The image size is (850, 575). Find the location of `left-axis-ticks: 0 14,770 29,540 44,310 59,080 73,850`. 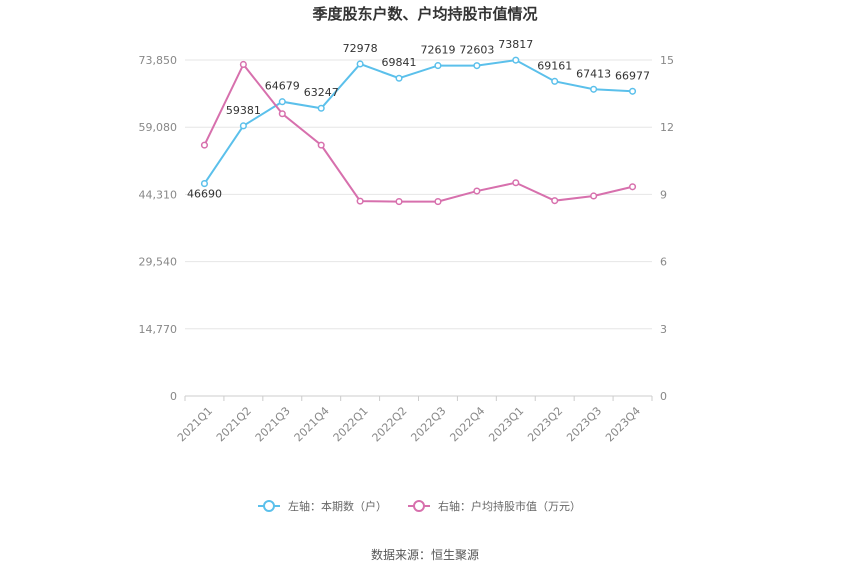

left-axis-ticks: 0 14,770 29,540 44,310 59,080 73,850 is located at coordinates (158, 228).